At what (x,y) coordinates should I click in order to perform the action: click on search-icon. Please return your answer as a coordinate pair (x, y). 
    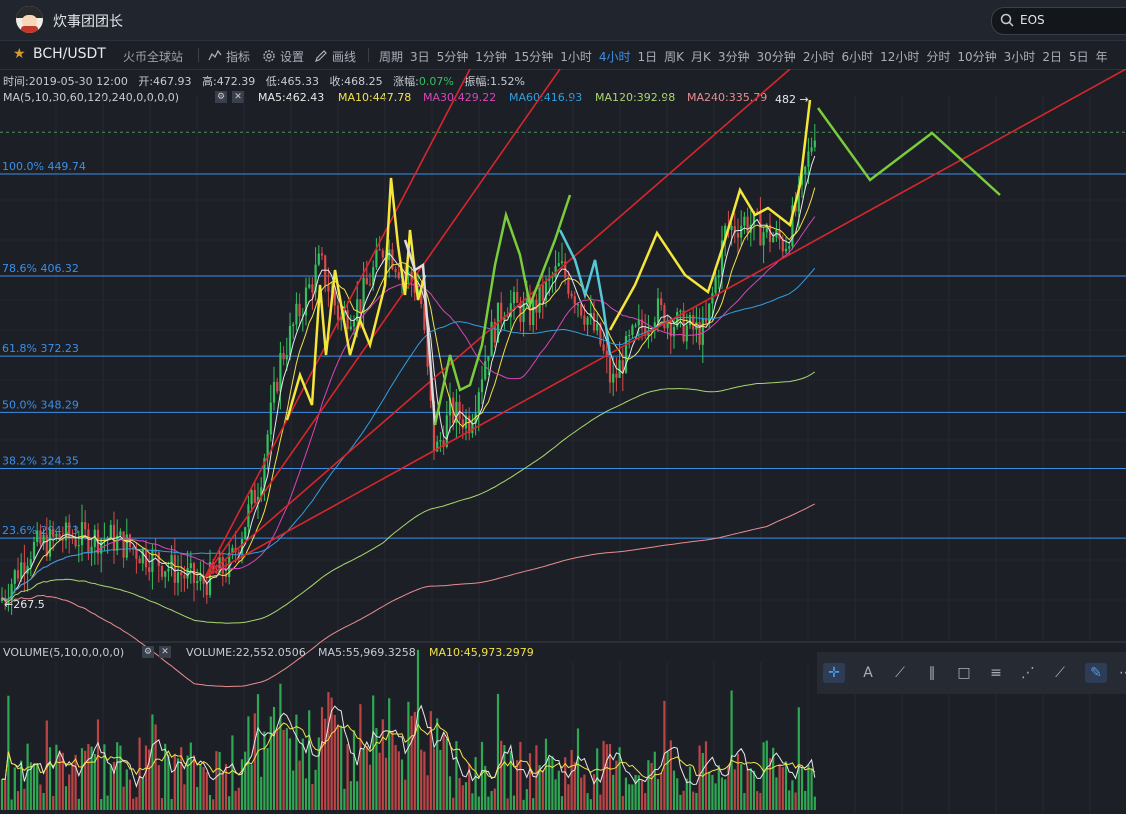
    Looking at the image, I should click on (1007, 20).